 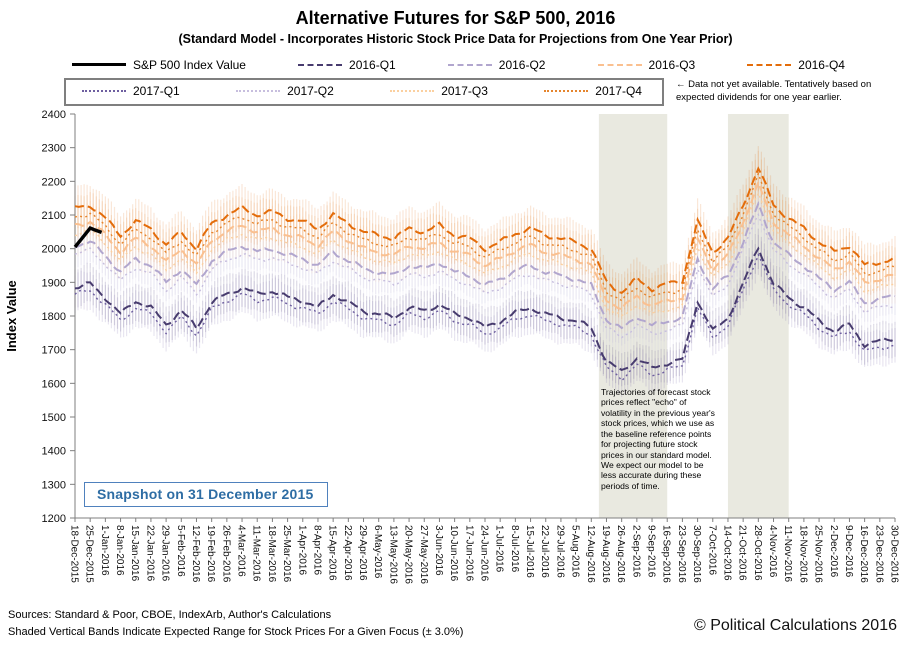 What do you see at coordinates (286, 554) in the screenshot?
I see `svg-text: 25-Mar-2016` at bounding box center [286, 554].